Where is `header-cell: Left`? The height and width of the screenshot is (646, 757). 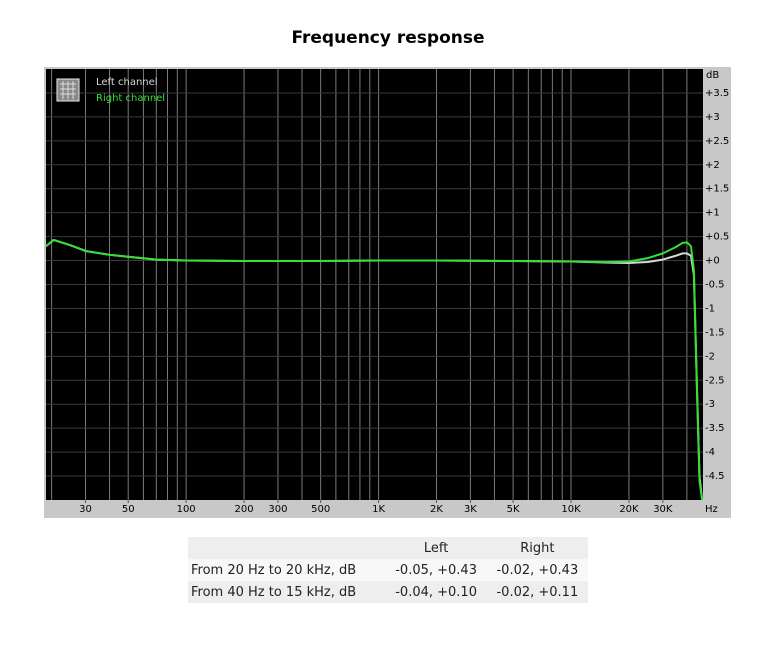
header-cell: Left is located at coordinates (436, 548).